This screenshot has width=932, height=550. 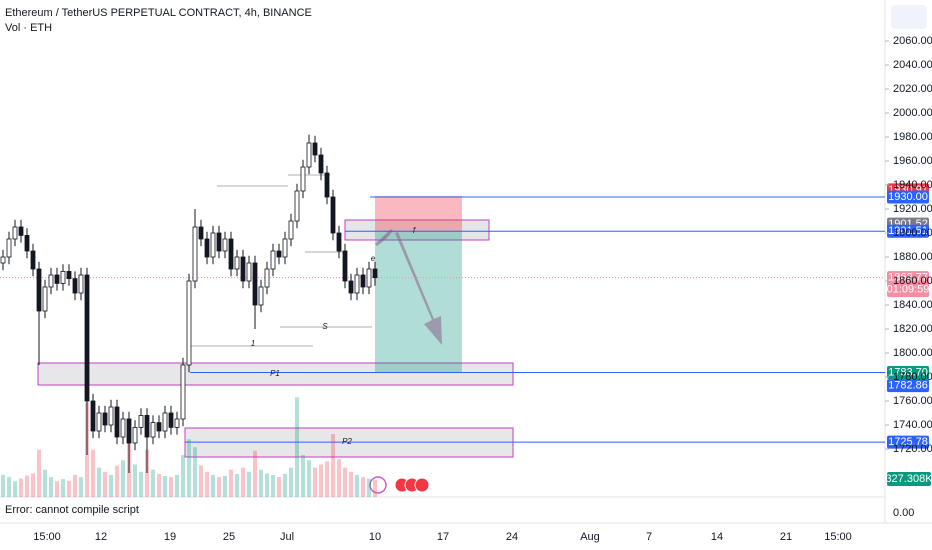 I want to click on y-tick-label: 1740.00, so click(x=912, y=425).